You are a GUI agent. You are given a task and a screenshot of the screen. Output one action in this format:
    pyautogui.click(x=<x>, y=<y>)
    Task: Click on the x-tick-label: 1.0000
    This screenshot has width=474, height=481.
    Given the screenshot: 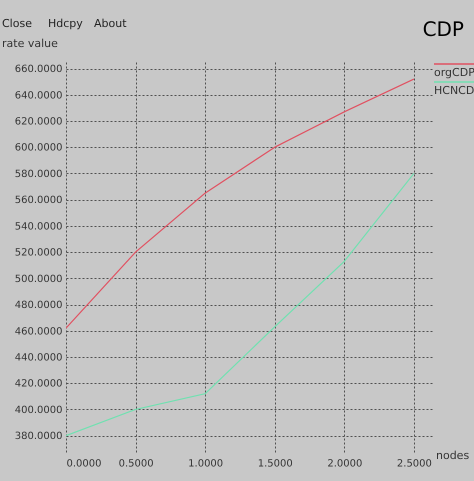 What is the action you would take?
    pyautogui.click(x=206, y=464)
    